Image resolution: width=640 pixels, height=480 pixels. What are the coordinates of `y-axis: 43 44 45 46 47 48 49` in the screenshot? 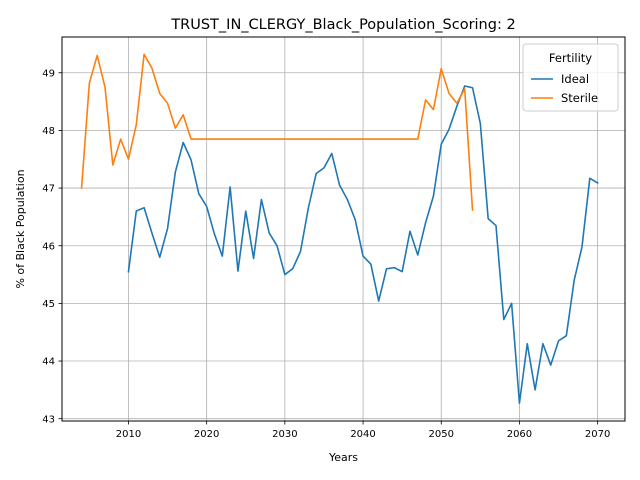 It's located at (52, 246).